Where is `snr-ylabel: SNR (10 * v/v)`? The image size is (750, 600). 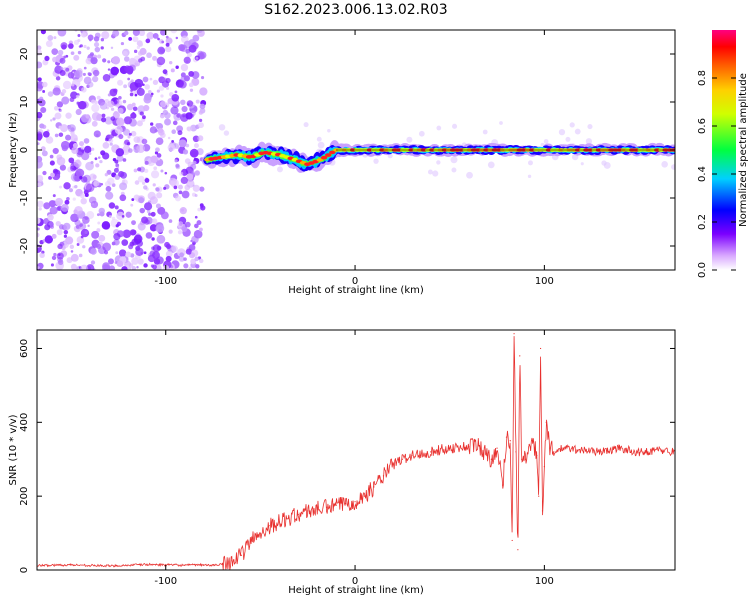 snr-ylabel: SNR (10 * v/v) is located at coordinates (13, 449).